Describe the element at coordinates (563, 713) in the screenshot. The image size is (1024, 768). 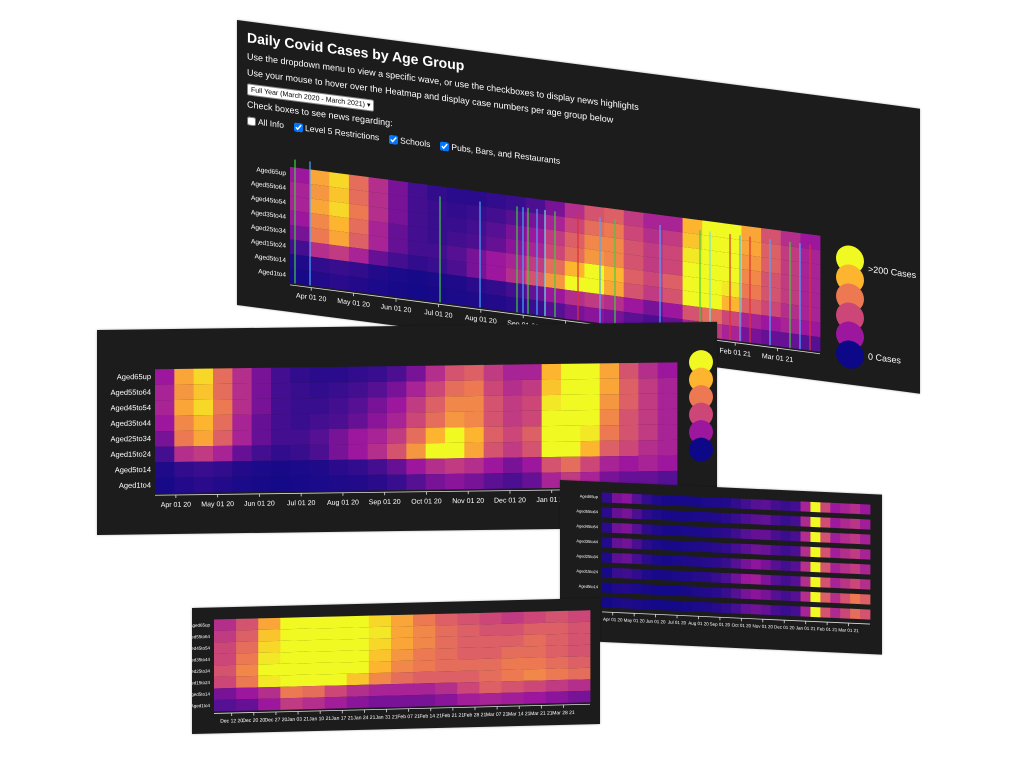
I see `x-tick-label: Mar 28 21` at that location.